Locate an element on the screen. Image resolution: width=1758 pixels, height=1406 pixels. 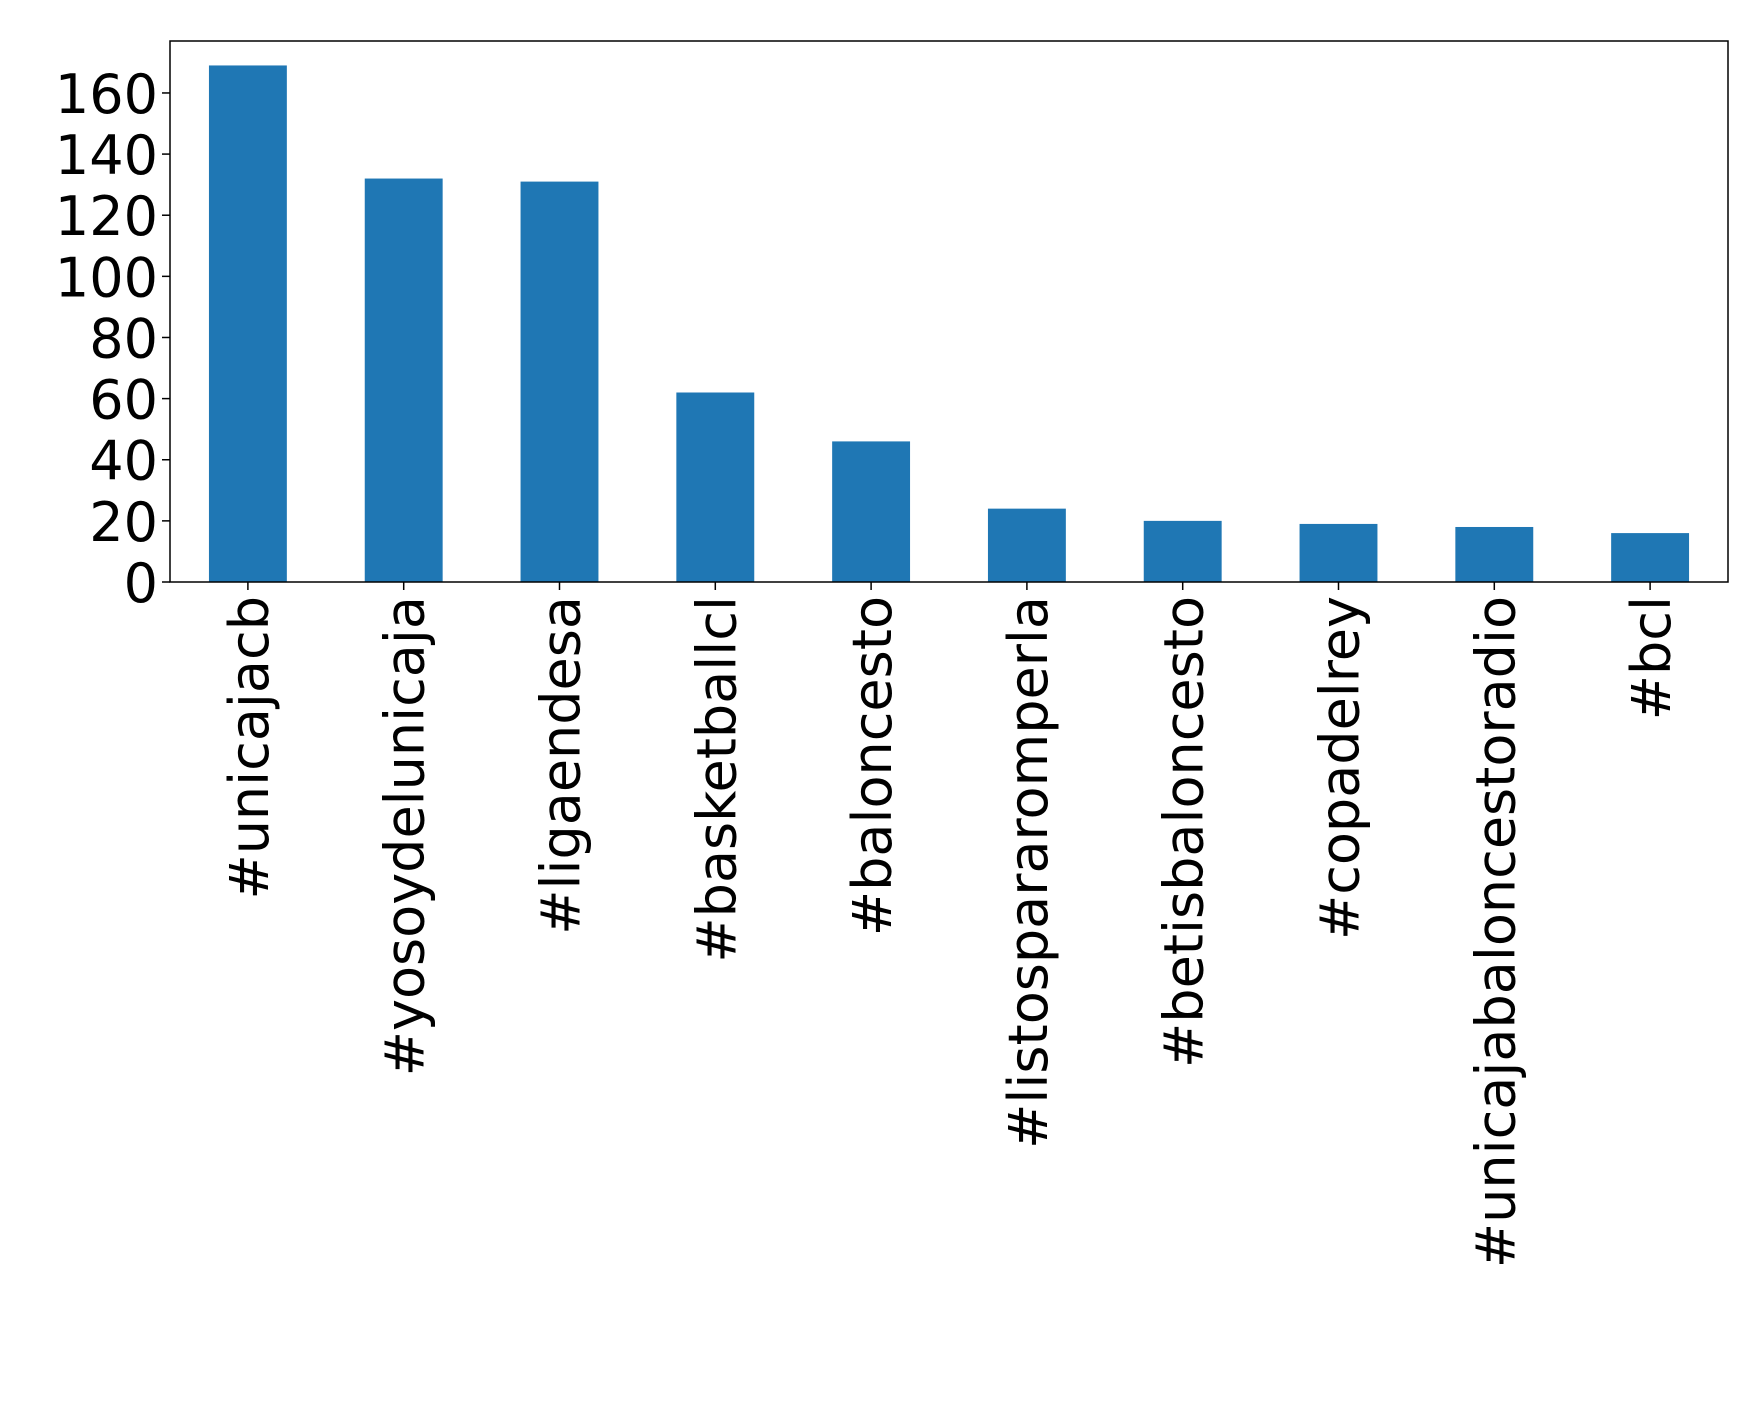
x-tick-label: #bcl is located at coordinates (1651, 658).